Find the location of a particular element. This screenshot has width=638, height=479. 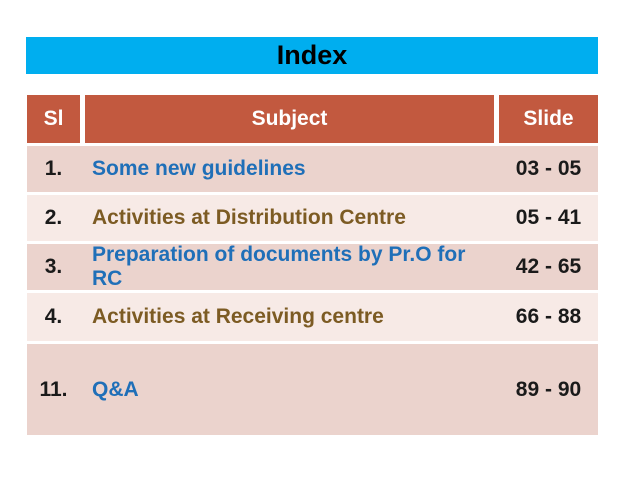

row-serial: 3. is located at coordinates (53, 266).